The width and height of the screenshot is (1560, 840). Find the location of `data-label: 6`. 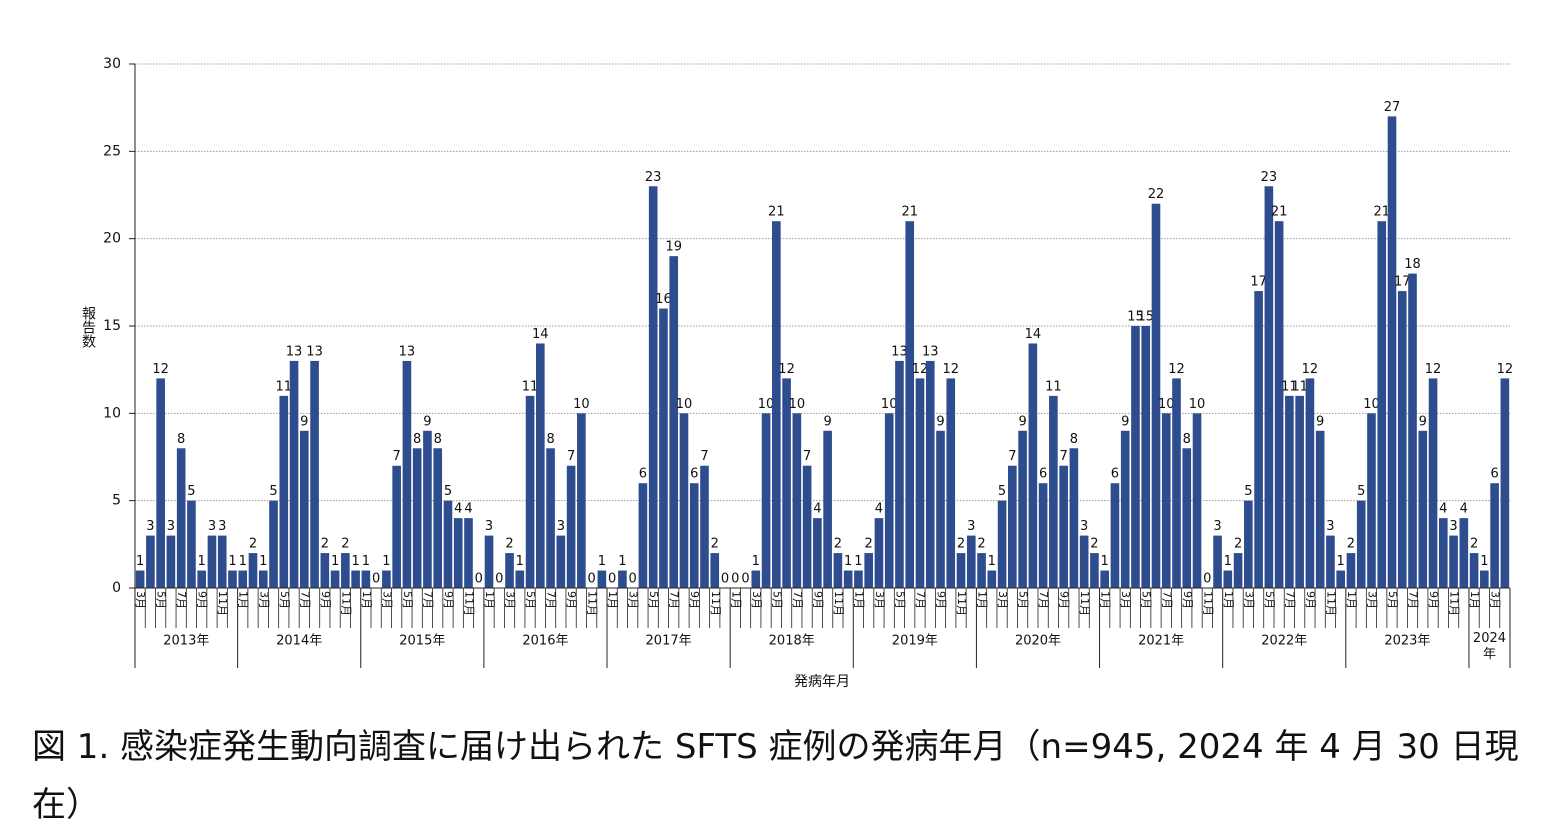

data-label: 6 is located at coordinates (1494, 474).